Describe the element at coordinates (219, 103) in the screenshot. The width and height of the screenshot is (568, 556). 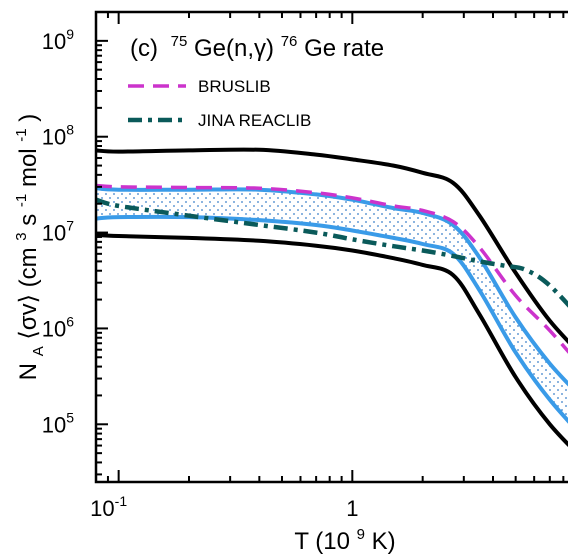
I see `legend: BRUSLIB JINA REACLIB` at that location.